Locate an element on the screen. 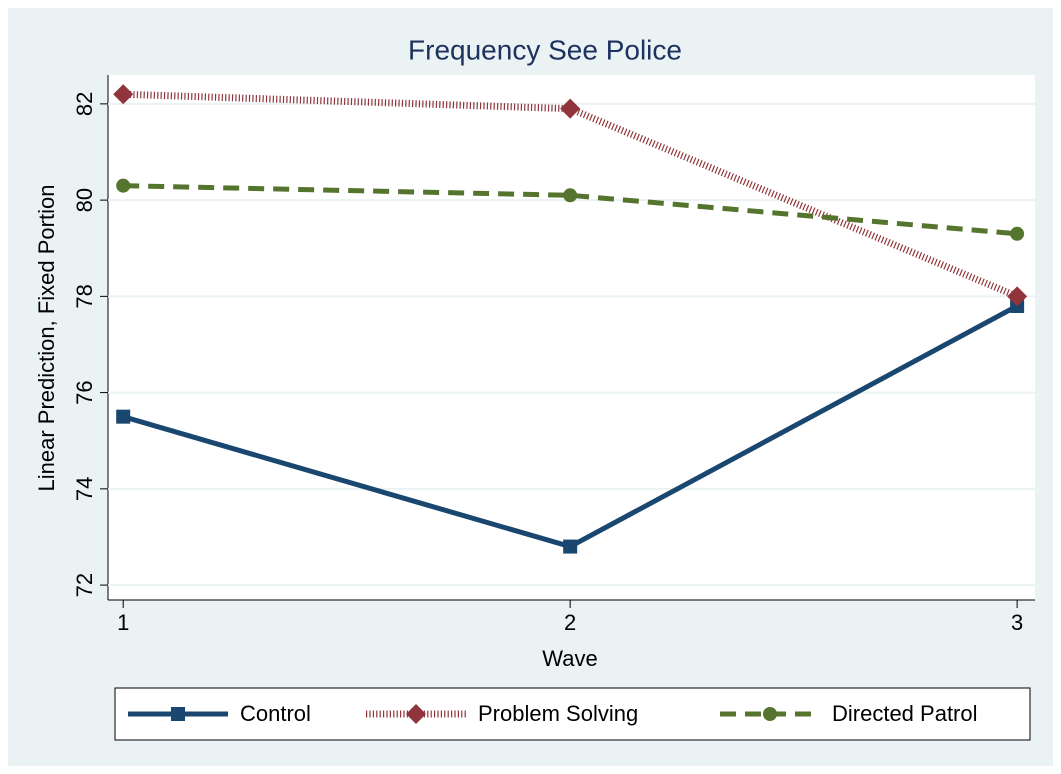  y-tick-label: 78 is located at coordinates (84, 296).